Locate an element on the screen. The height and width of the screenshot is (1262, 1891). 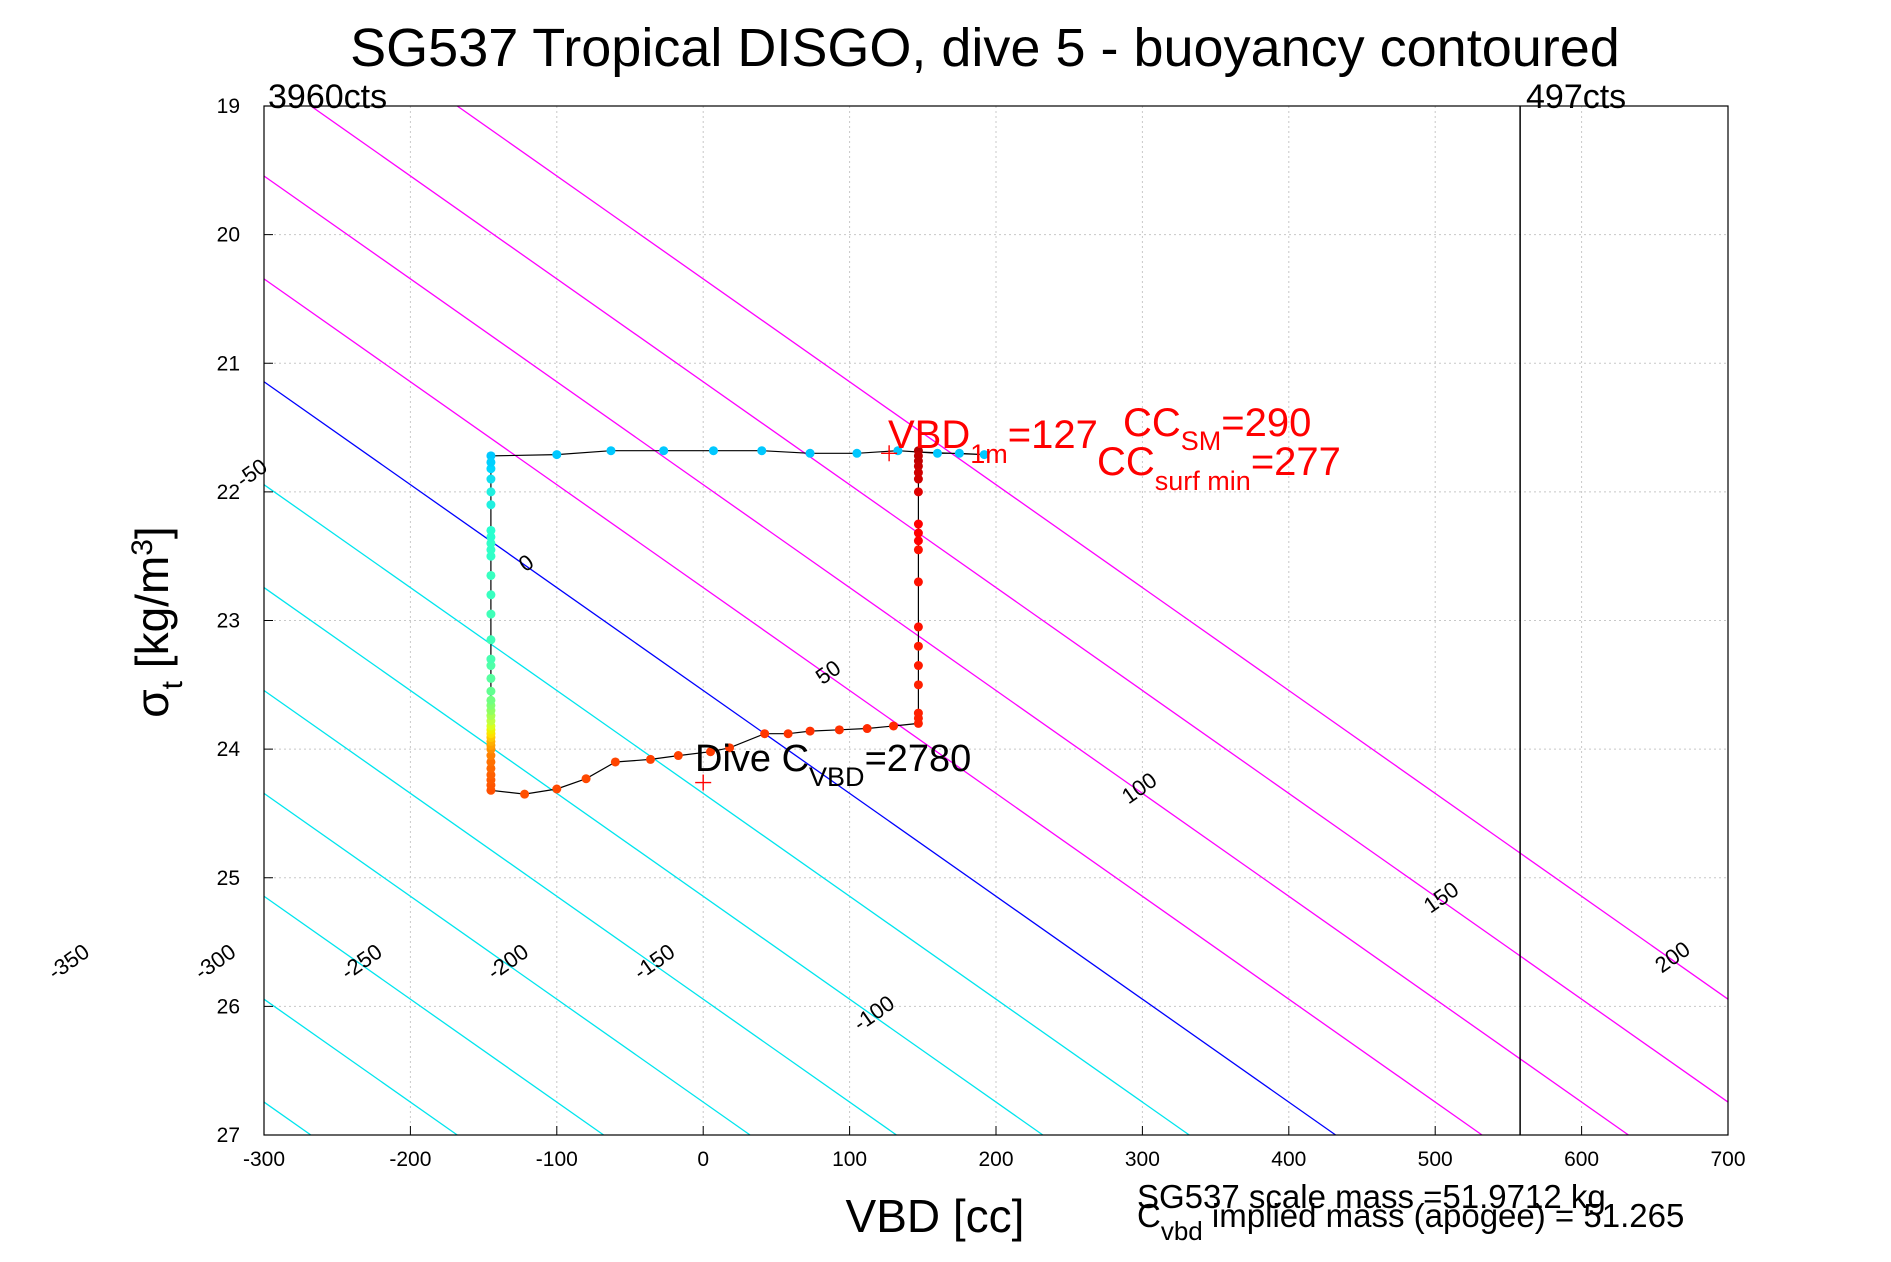
y-axis-label-sub: t is located at coordinates (172, 684).